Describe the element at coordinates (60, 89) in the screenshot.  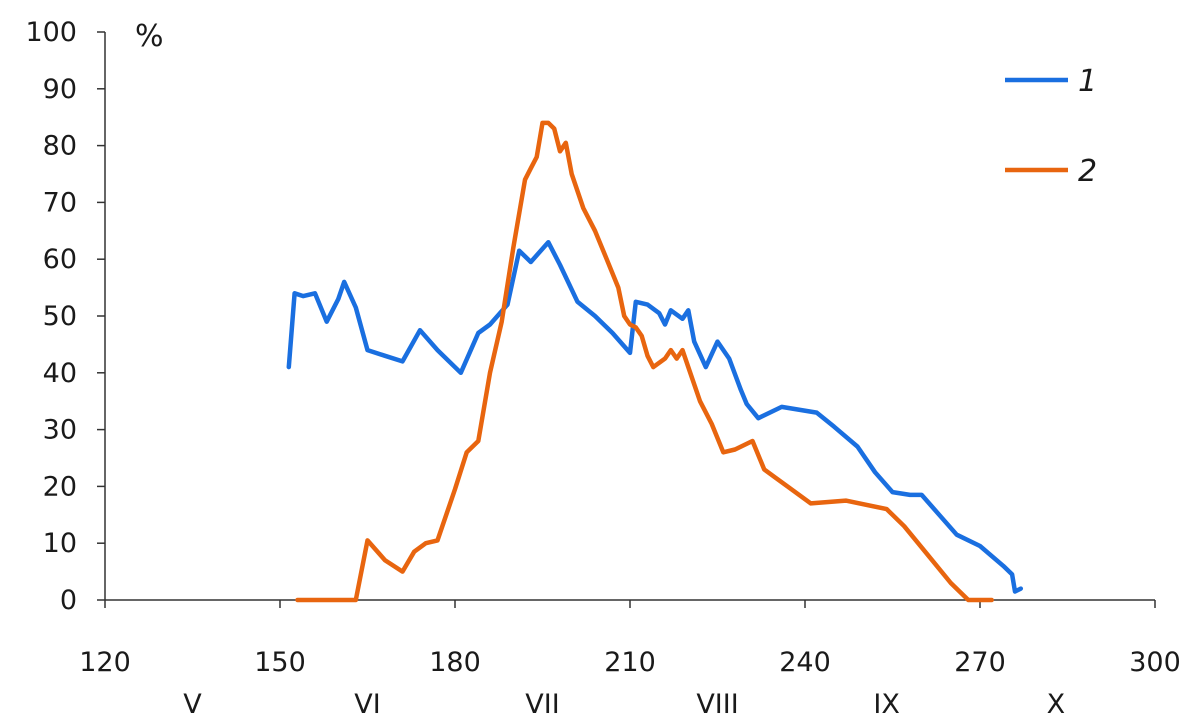
I see `y-tick-label: 90` at that location.